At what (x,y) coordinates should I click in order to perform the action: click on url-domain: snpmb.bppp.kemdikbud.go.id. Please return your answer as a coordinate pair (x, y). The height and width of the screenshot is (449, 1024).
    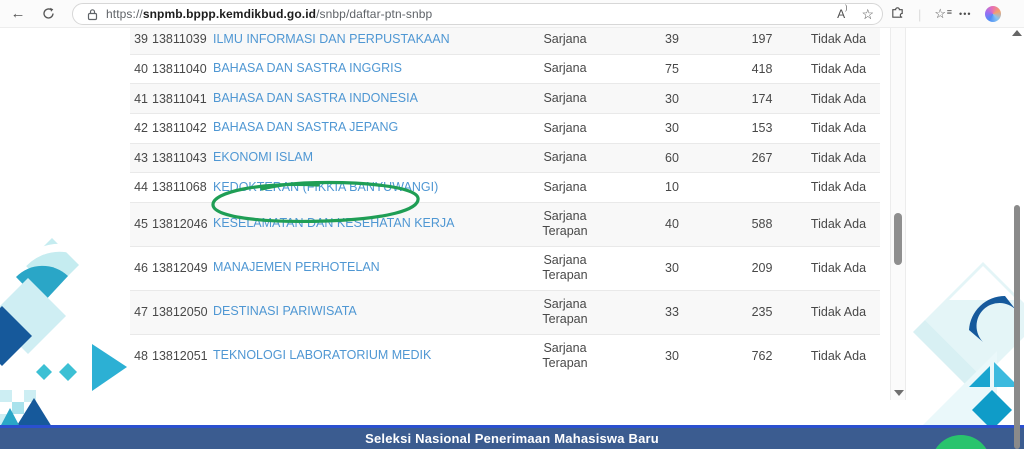
    Looking at the image, I should click on (229, 14).